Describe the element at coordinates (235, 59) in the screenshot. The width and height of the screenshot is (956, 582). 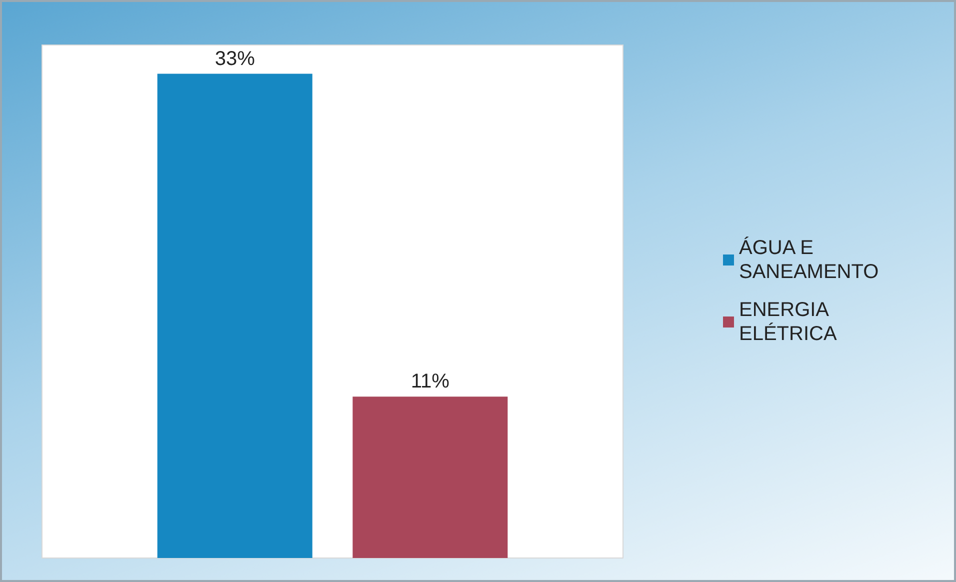
I see `data-label: 33%` at that location.